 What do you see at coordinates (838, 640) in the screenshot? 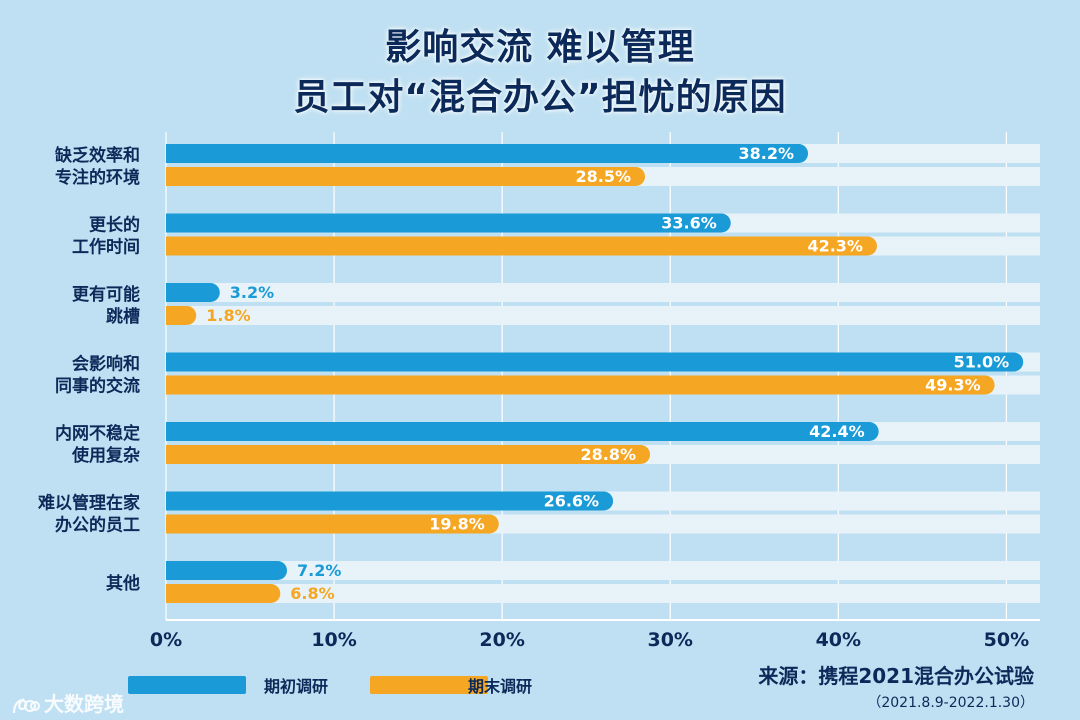
I see `x-tick-label: 40%` at bounding box center [838, 640].